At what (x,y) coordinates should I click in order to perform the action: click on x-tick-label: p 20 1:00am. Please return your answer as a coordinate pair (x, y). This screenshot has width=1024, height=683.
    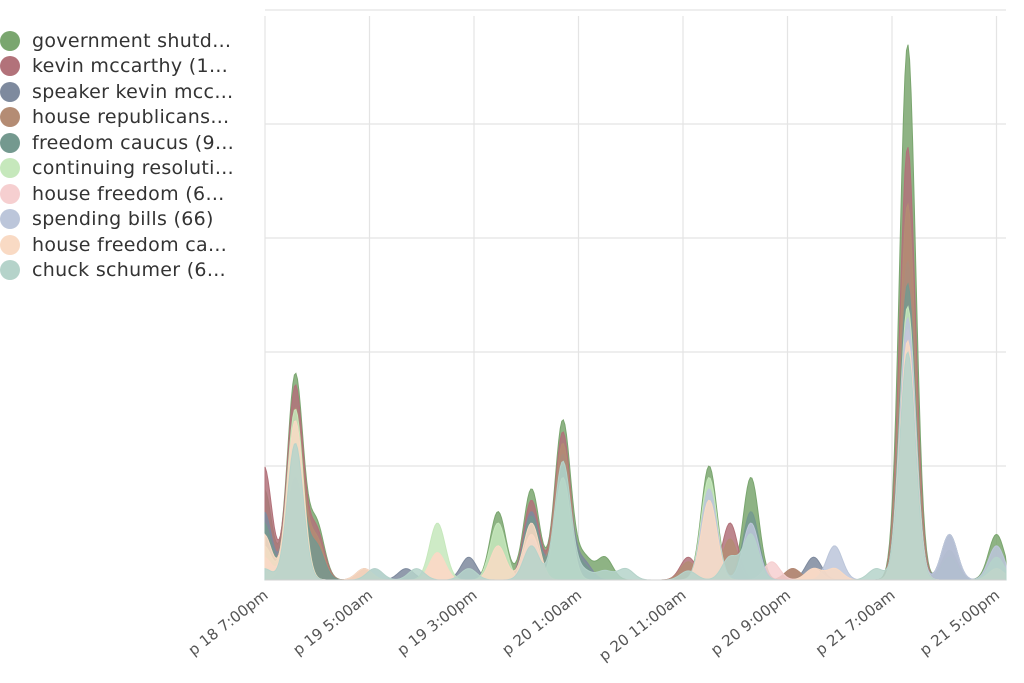
    Looking at the image, I should click on (542, 622).